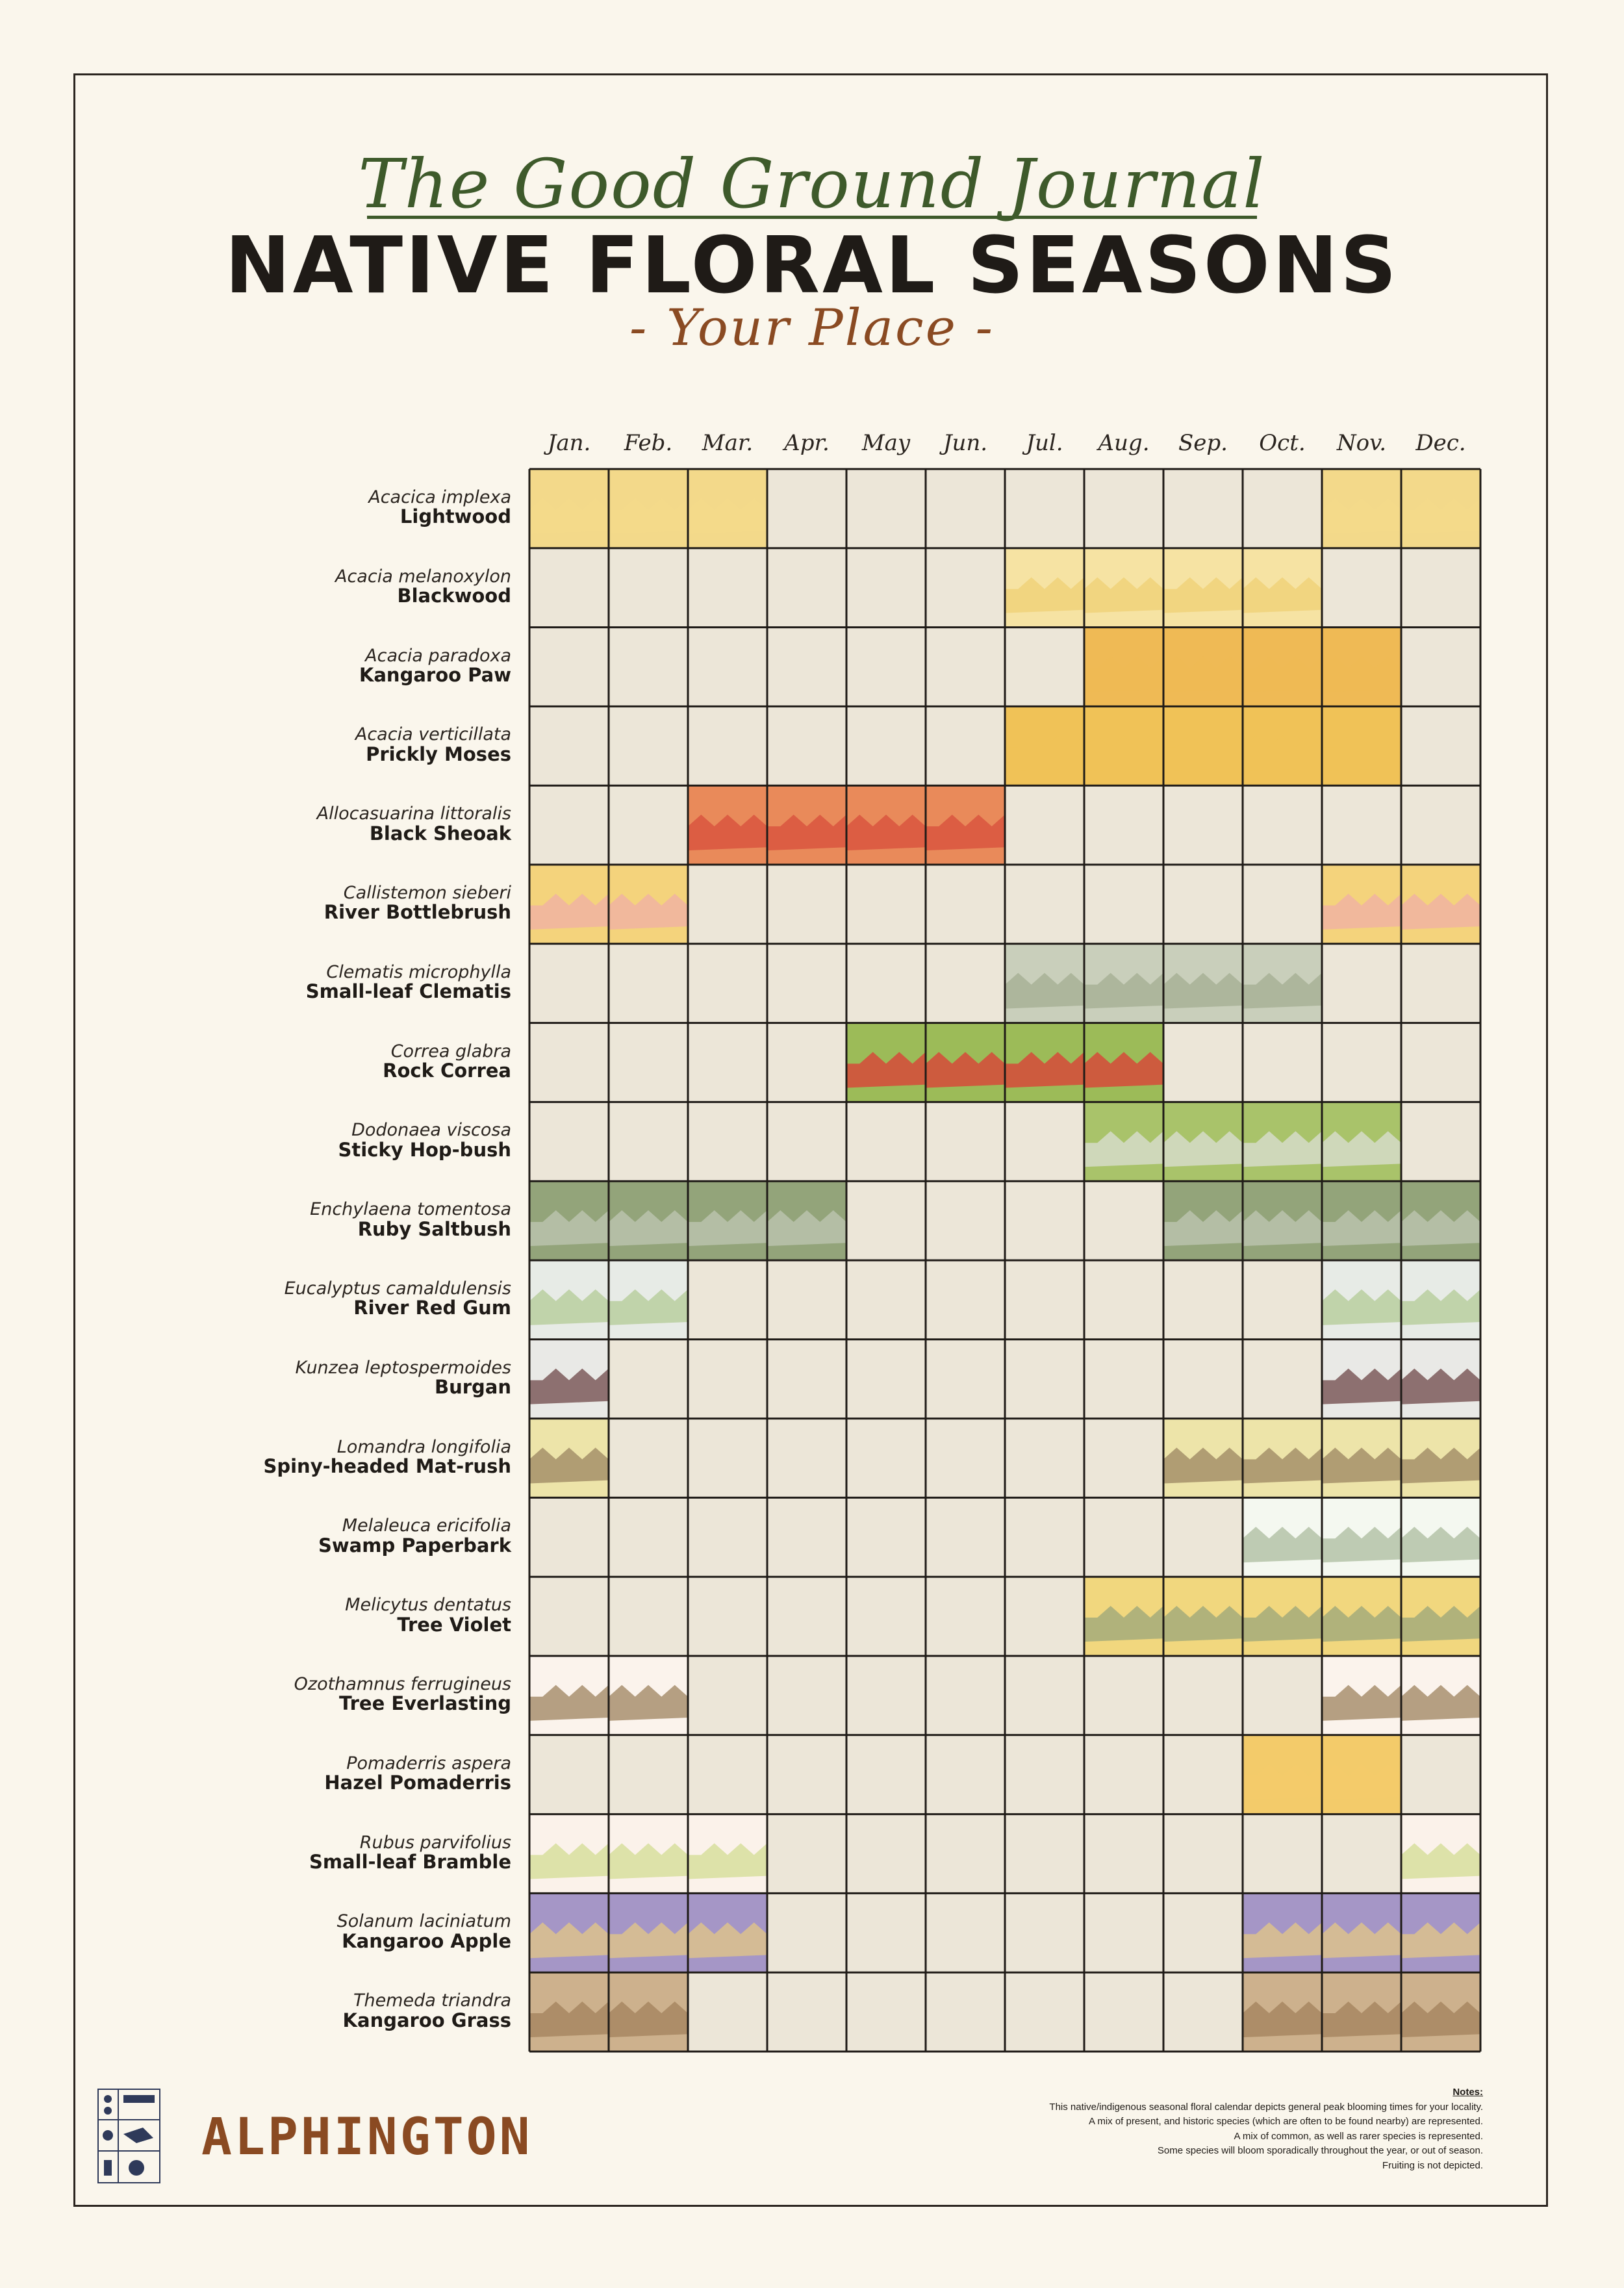  I want to click on species-label: Solanum laciniatum Kangaroo Apple, so click(353, 1932).